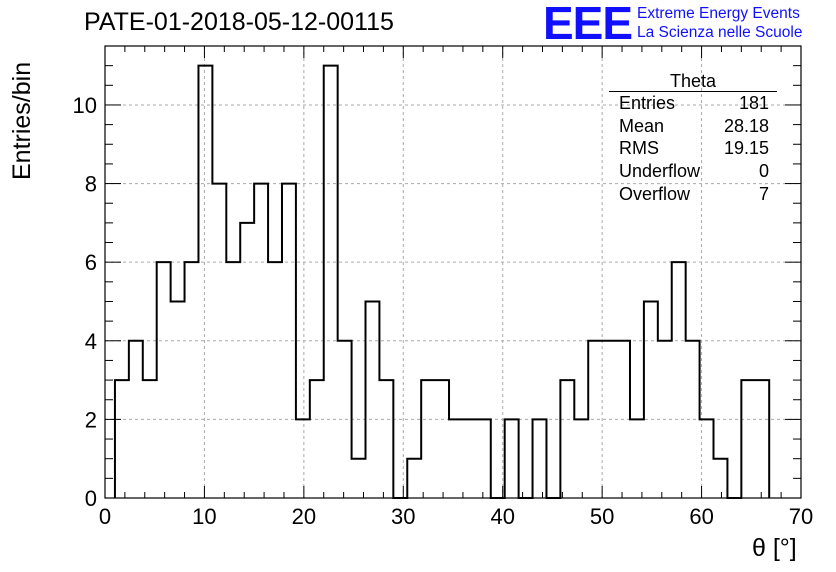 The width and height of the screenshot is (836, 572). What do you see at coordinates (718, 13) in the screenshot?
I see `logo-caption-line1: Extreme Energy Events` at bounding box center [718, 13].